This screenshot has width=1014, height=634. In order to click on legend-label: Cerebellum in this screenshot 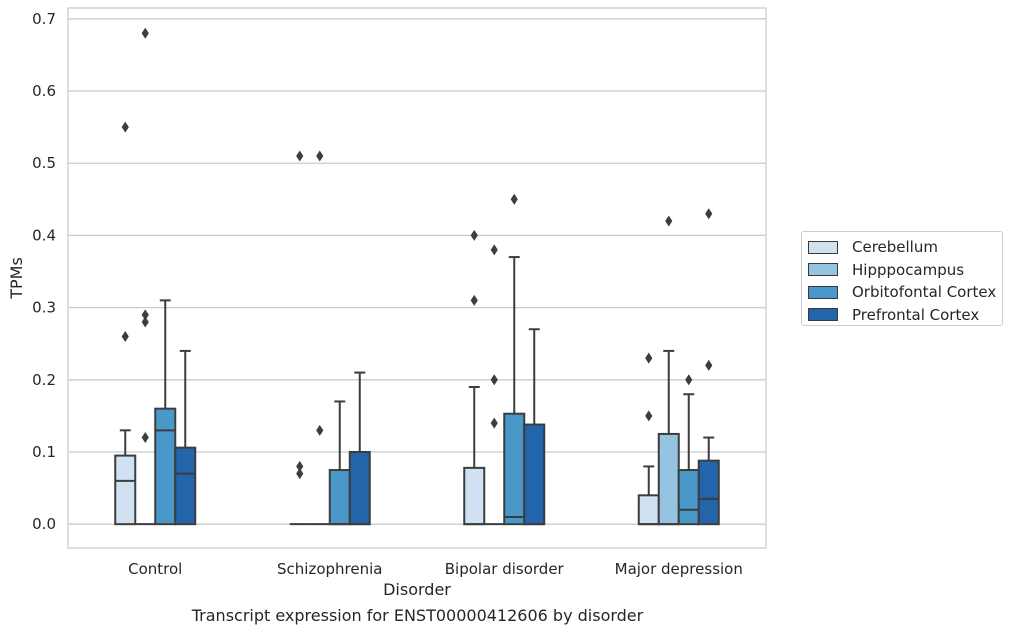, I will do `click(895, 247)`.